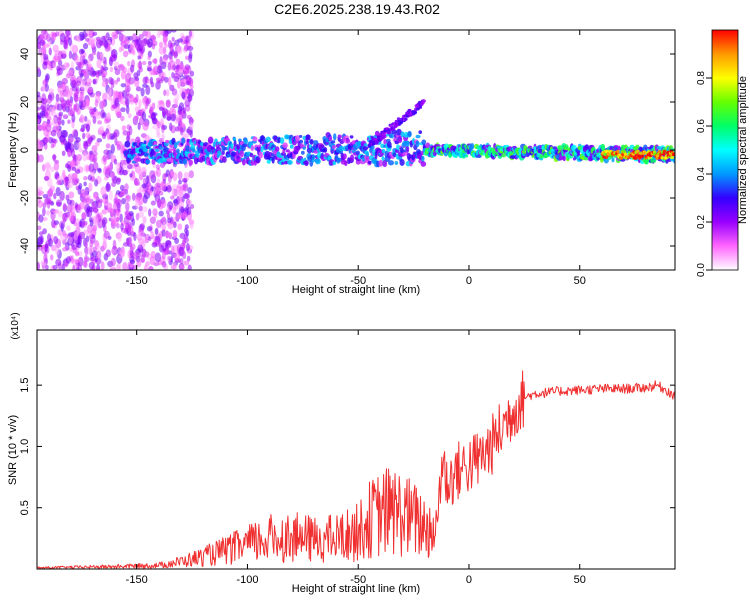 Image resolution: width=750 pixels, height=600 pixels. What do you see at coordinates (701, 126) in the screenshot?
I see `colorbar-tick-label: 0.6` at bounding box center [701, 126].